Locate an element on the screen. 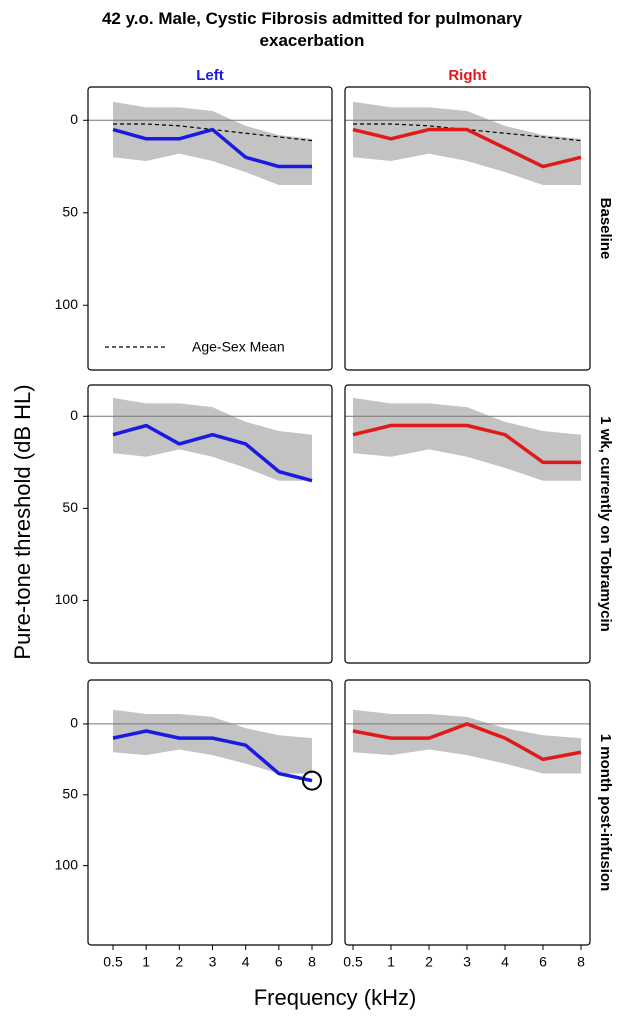 The width and height of the screenshot is (624, 1025). column-header: Left is located at coordinates (210, 75).